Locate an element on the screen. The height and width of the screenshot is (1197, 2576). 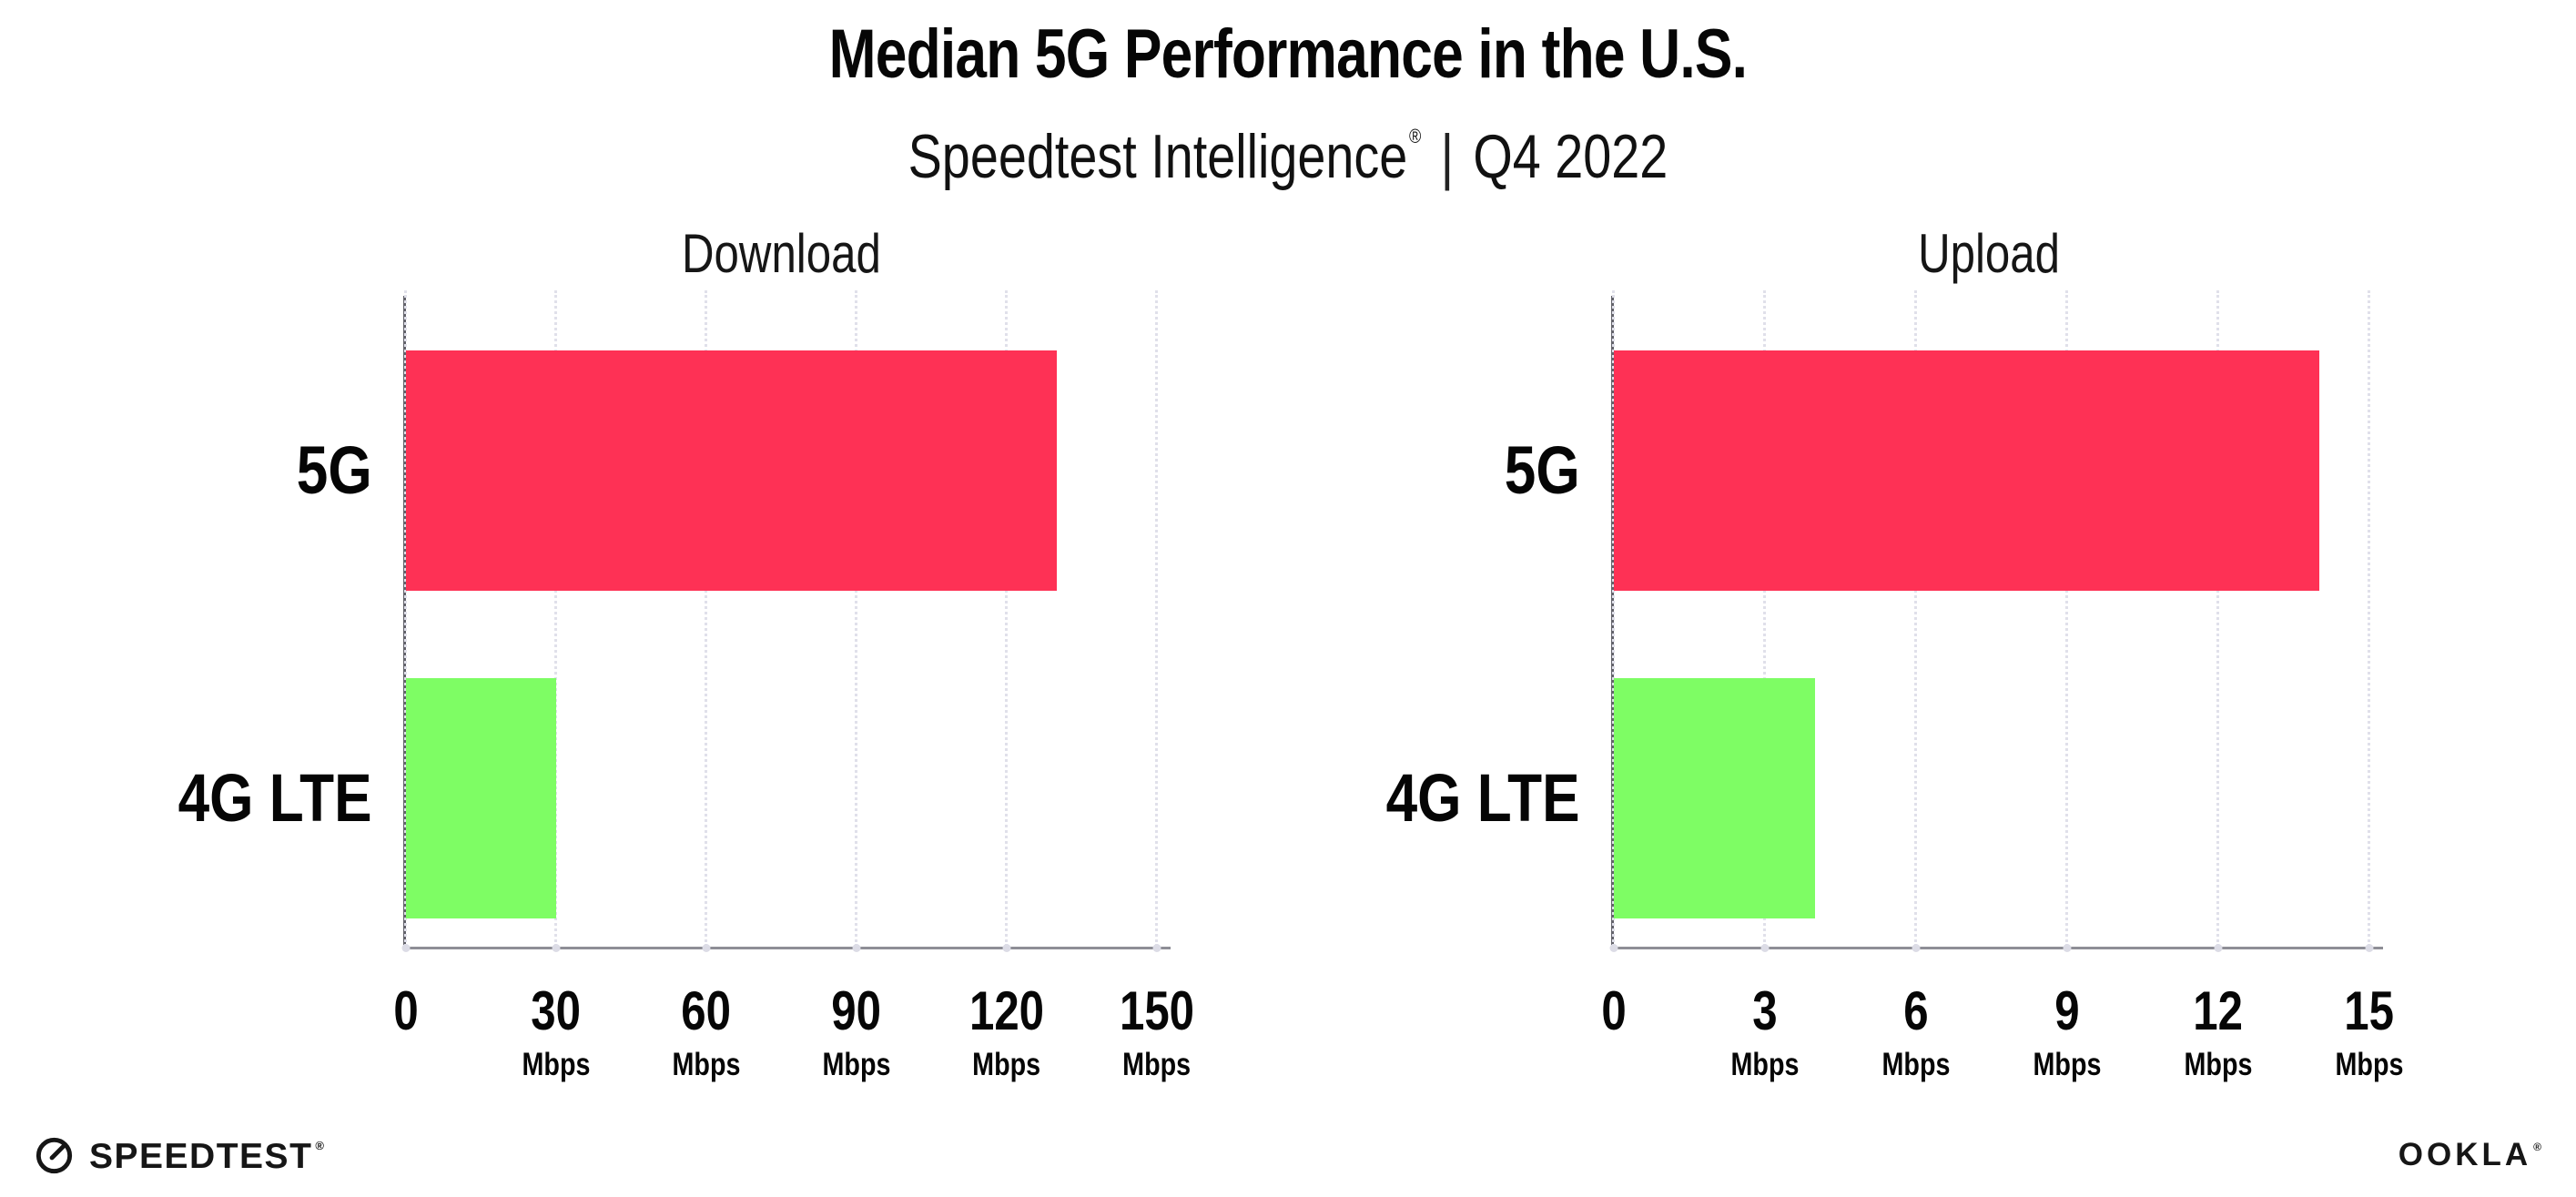
registered-trademark-symbol: ® is located at coordinates (1415, 136).